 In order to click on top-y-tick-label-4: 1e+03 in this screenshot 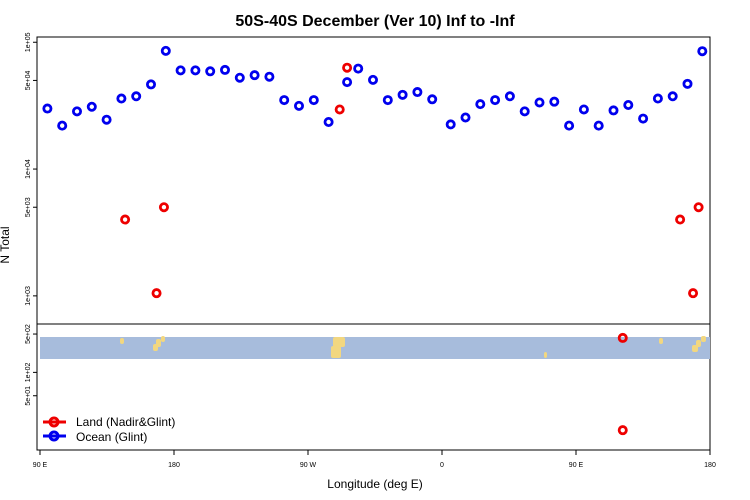, I will do `click(28, 296)`.